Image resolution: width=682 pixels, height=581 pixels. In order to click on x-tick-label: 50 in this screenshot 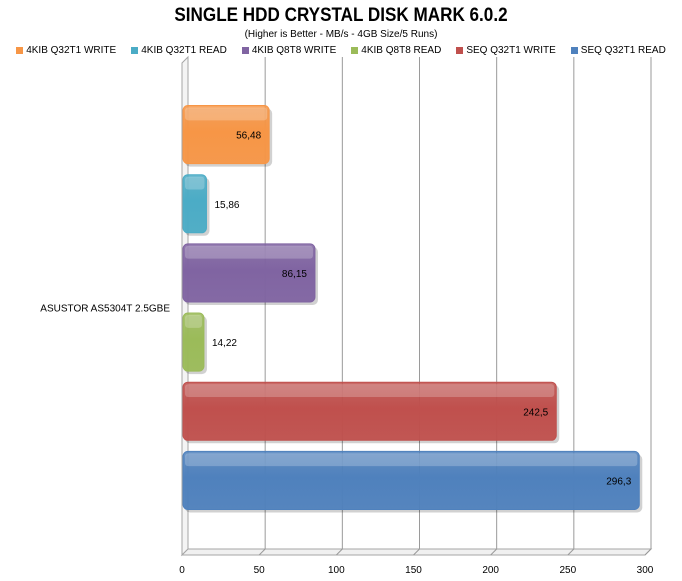, I will do `click(260, 570)`.